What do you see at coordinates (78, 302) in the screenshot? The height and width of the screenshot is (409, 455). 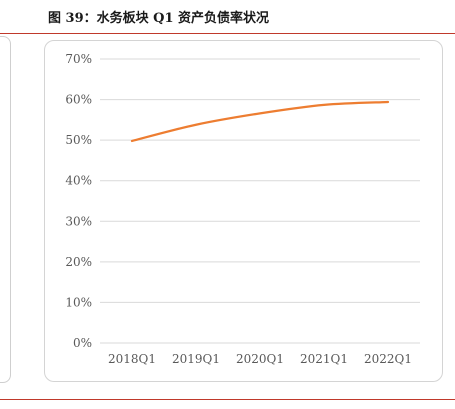 I see `y-tick-label: 10%` at bounding box center [78, 302].